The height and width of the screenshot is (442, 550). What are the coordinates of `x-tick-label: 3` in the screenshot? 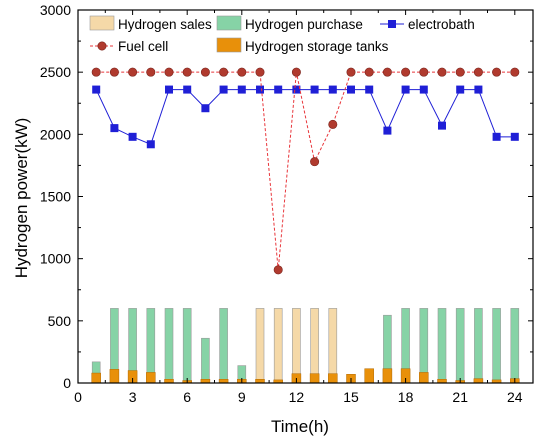 It's located at (133, 397).